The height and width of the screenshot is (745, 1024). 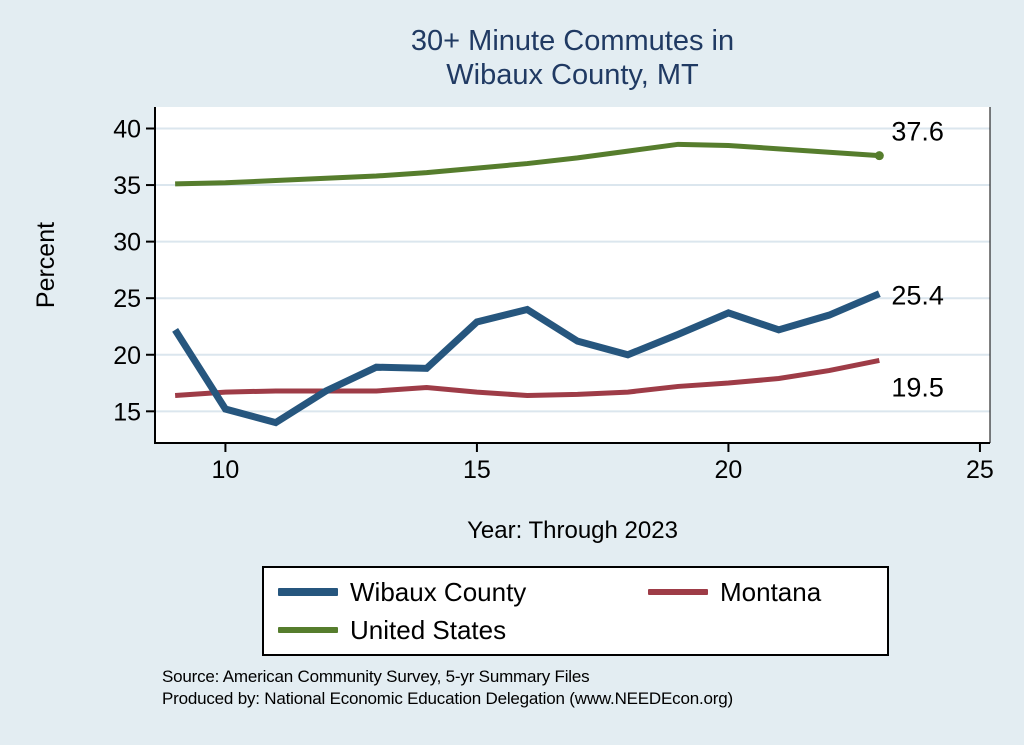 I want to click on legend-row-2: United States, so click(x=582, y=630).